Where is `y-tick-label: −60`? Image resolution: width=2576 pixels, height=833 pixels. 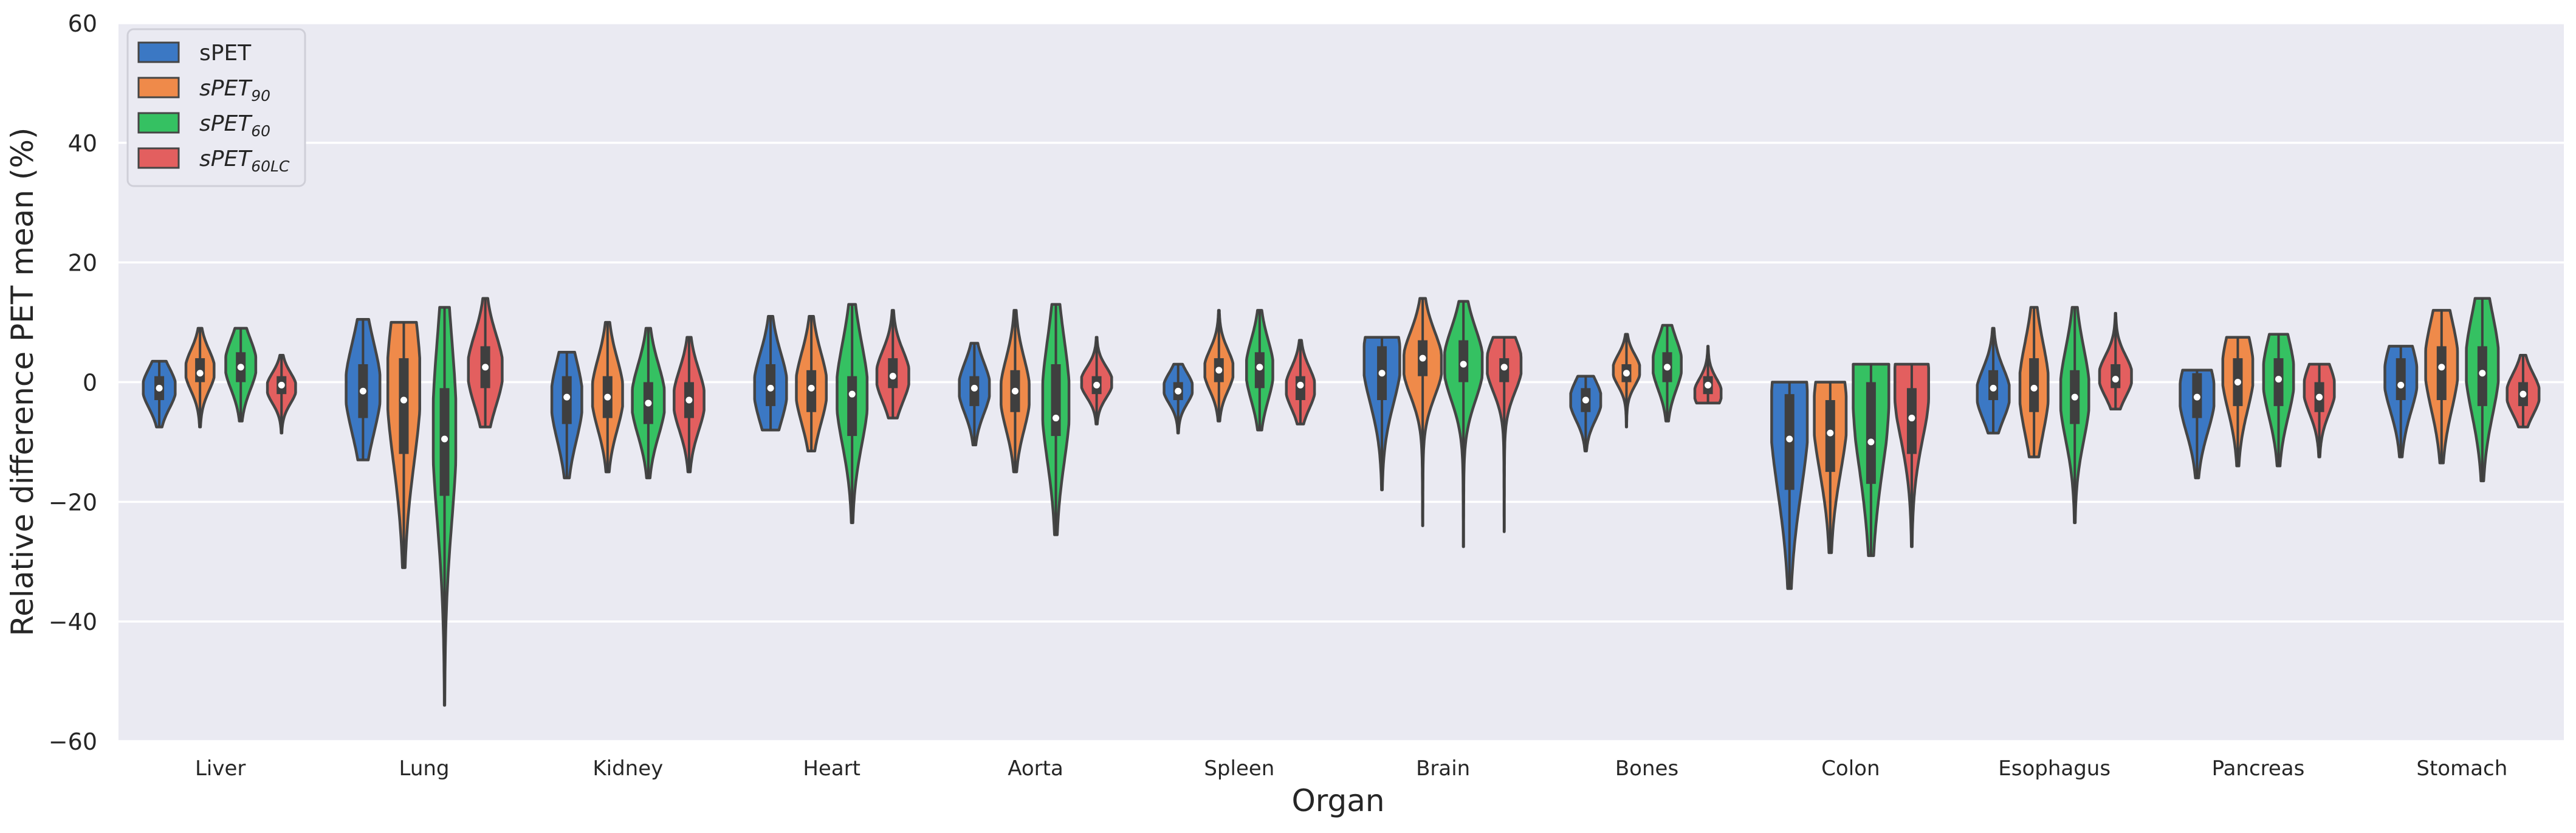
y-tick-label: −60 is located at coordinates (73, 742).